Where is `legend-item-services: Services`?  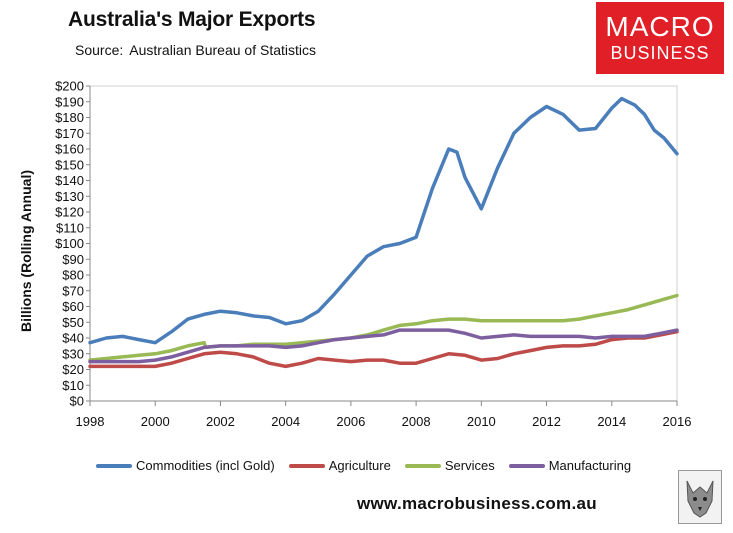 legend-item-services: Services is located at coordinates (449, 465).